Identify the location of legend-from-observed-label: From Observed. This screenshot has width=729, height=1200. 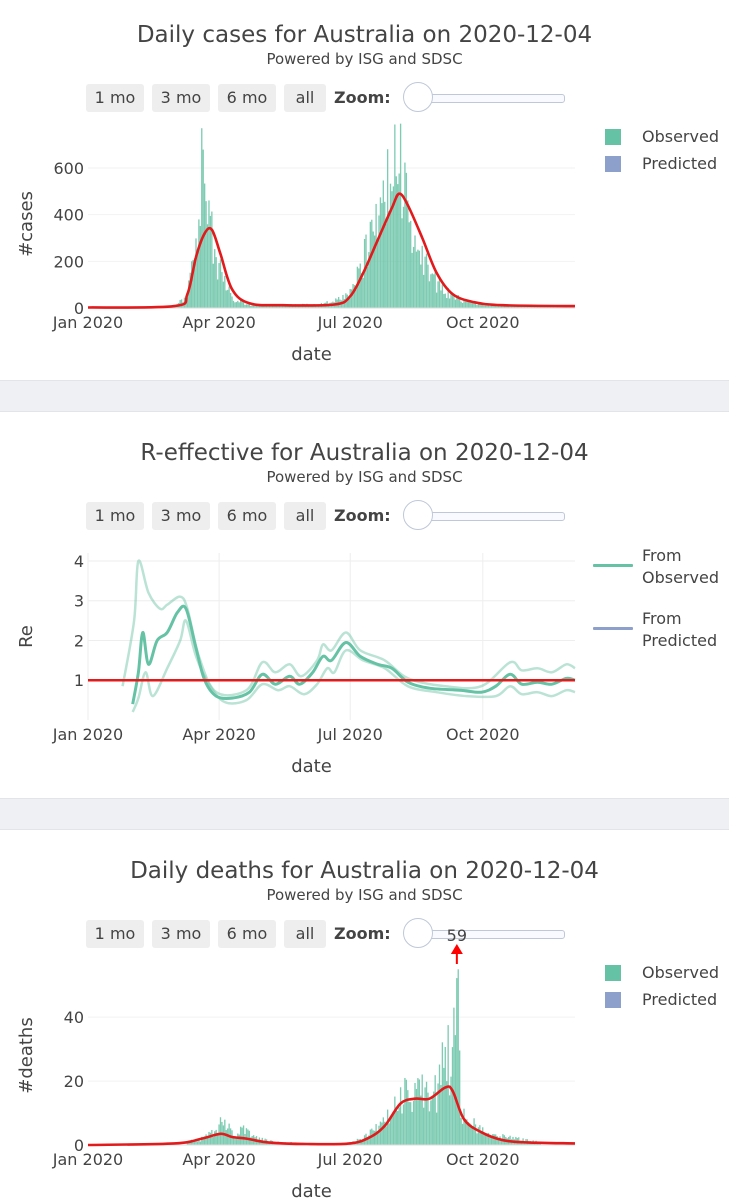
(680, 566).